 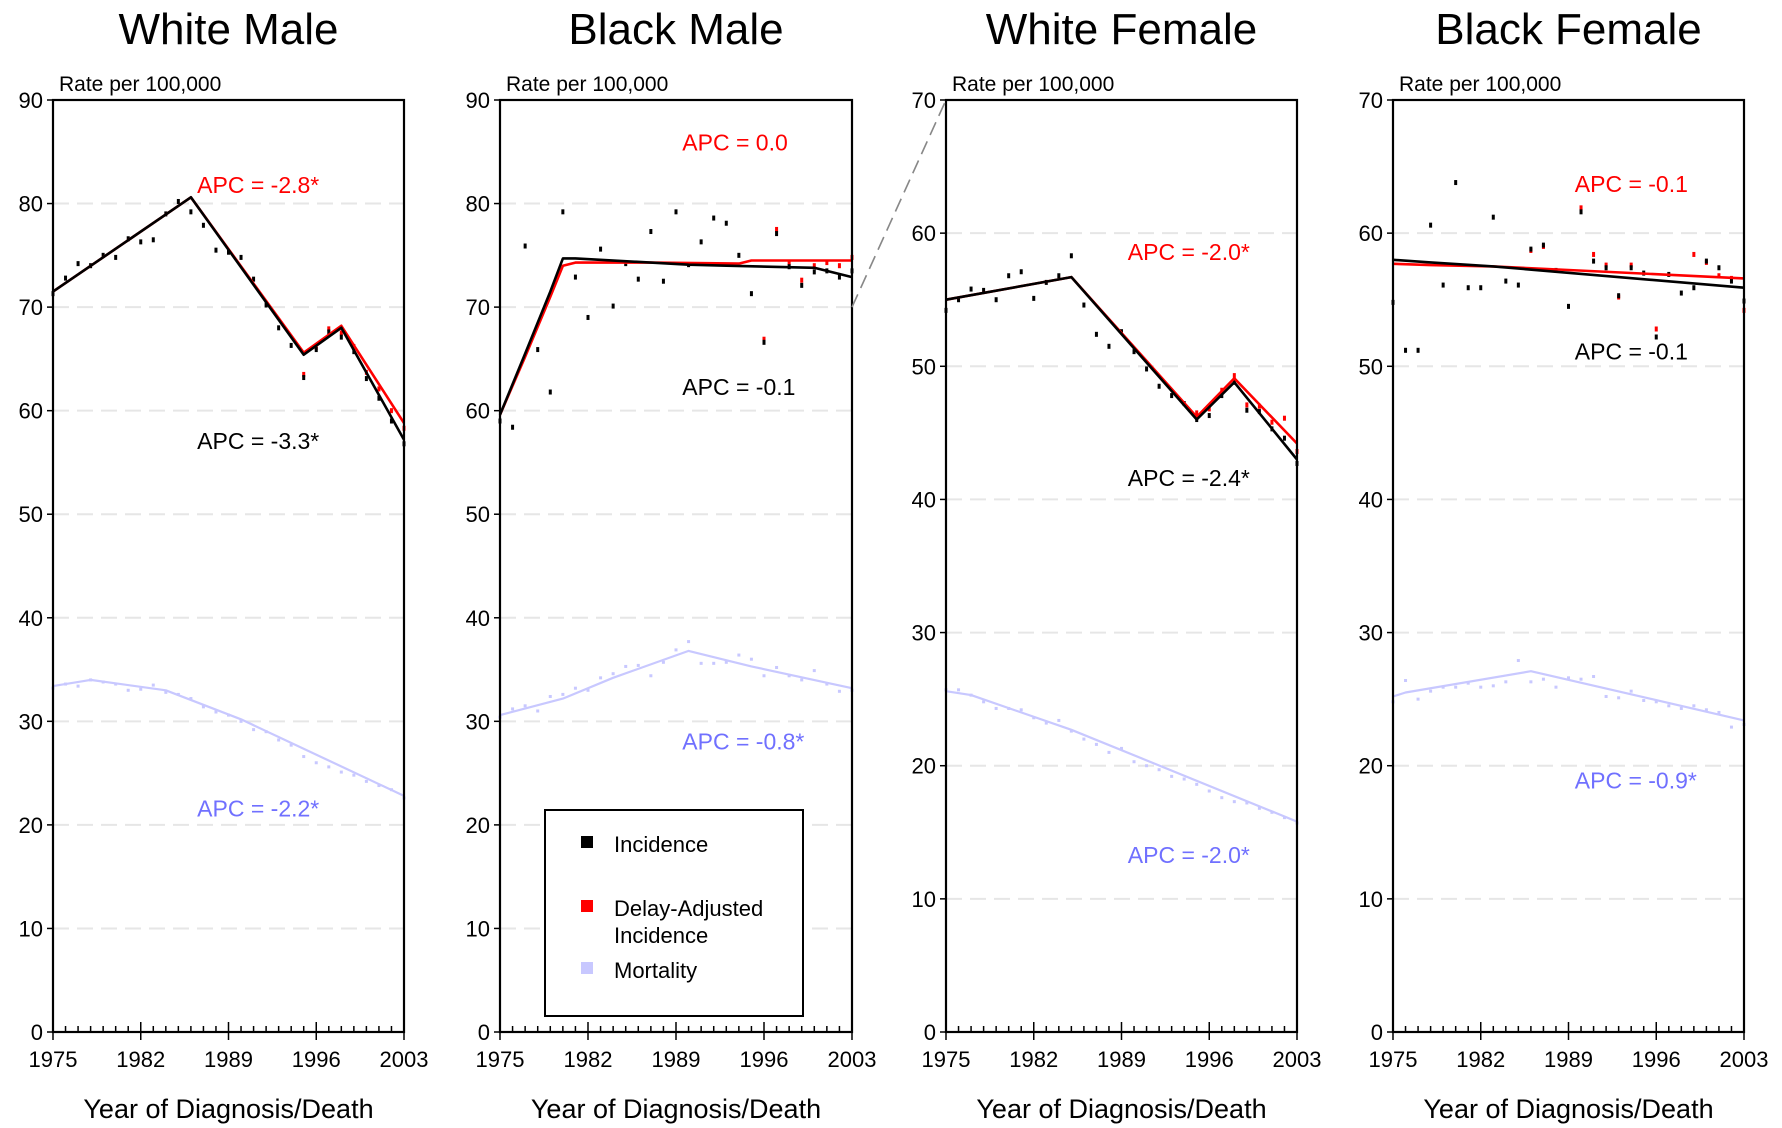 What do you see at coordinates (478, 928) in the screenshot?
I see `y-tick-label: 10` at bounding box center [478, 928].